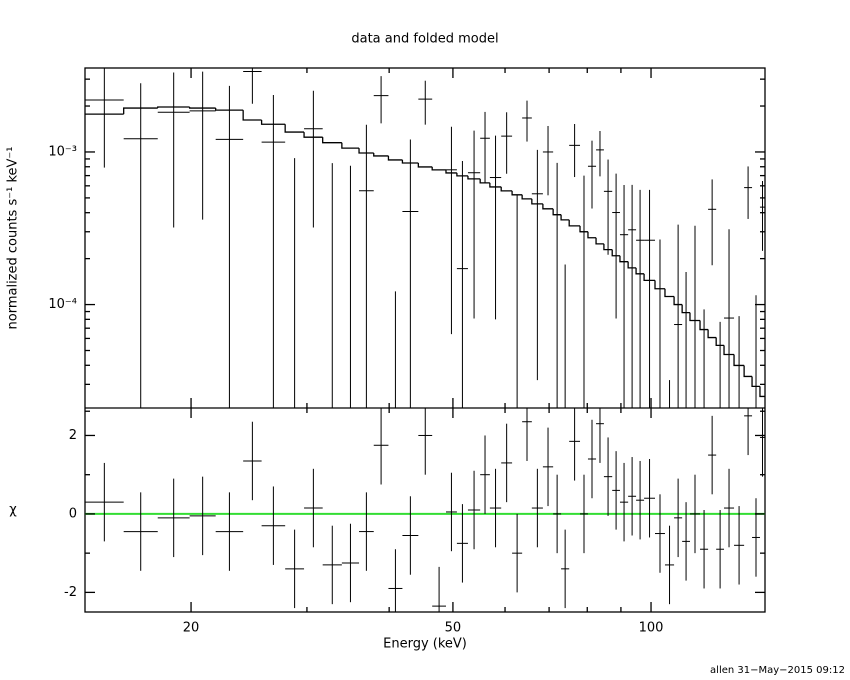 This screenshot has height=680, width=850. Describe the element at coordinates (777, 670) in the screenshot. I see `footer: allen 31−May−2015 09:12` at that location.